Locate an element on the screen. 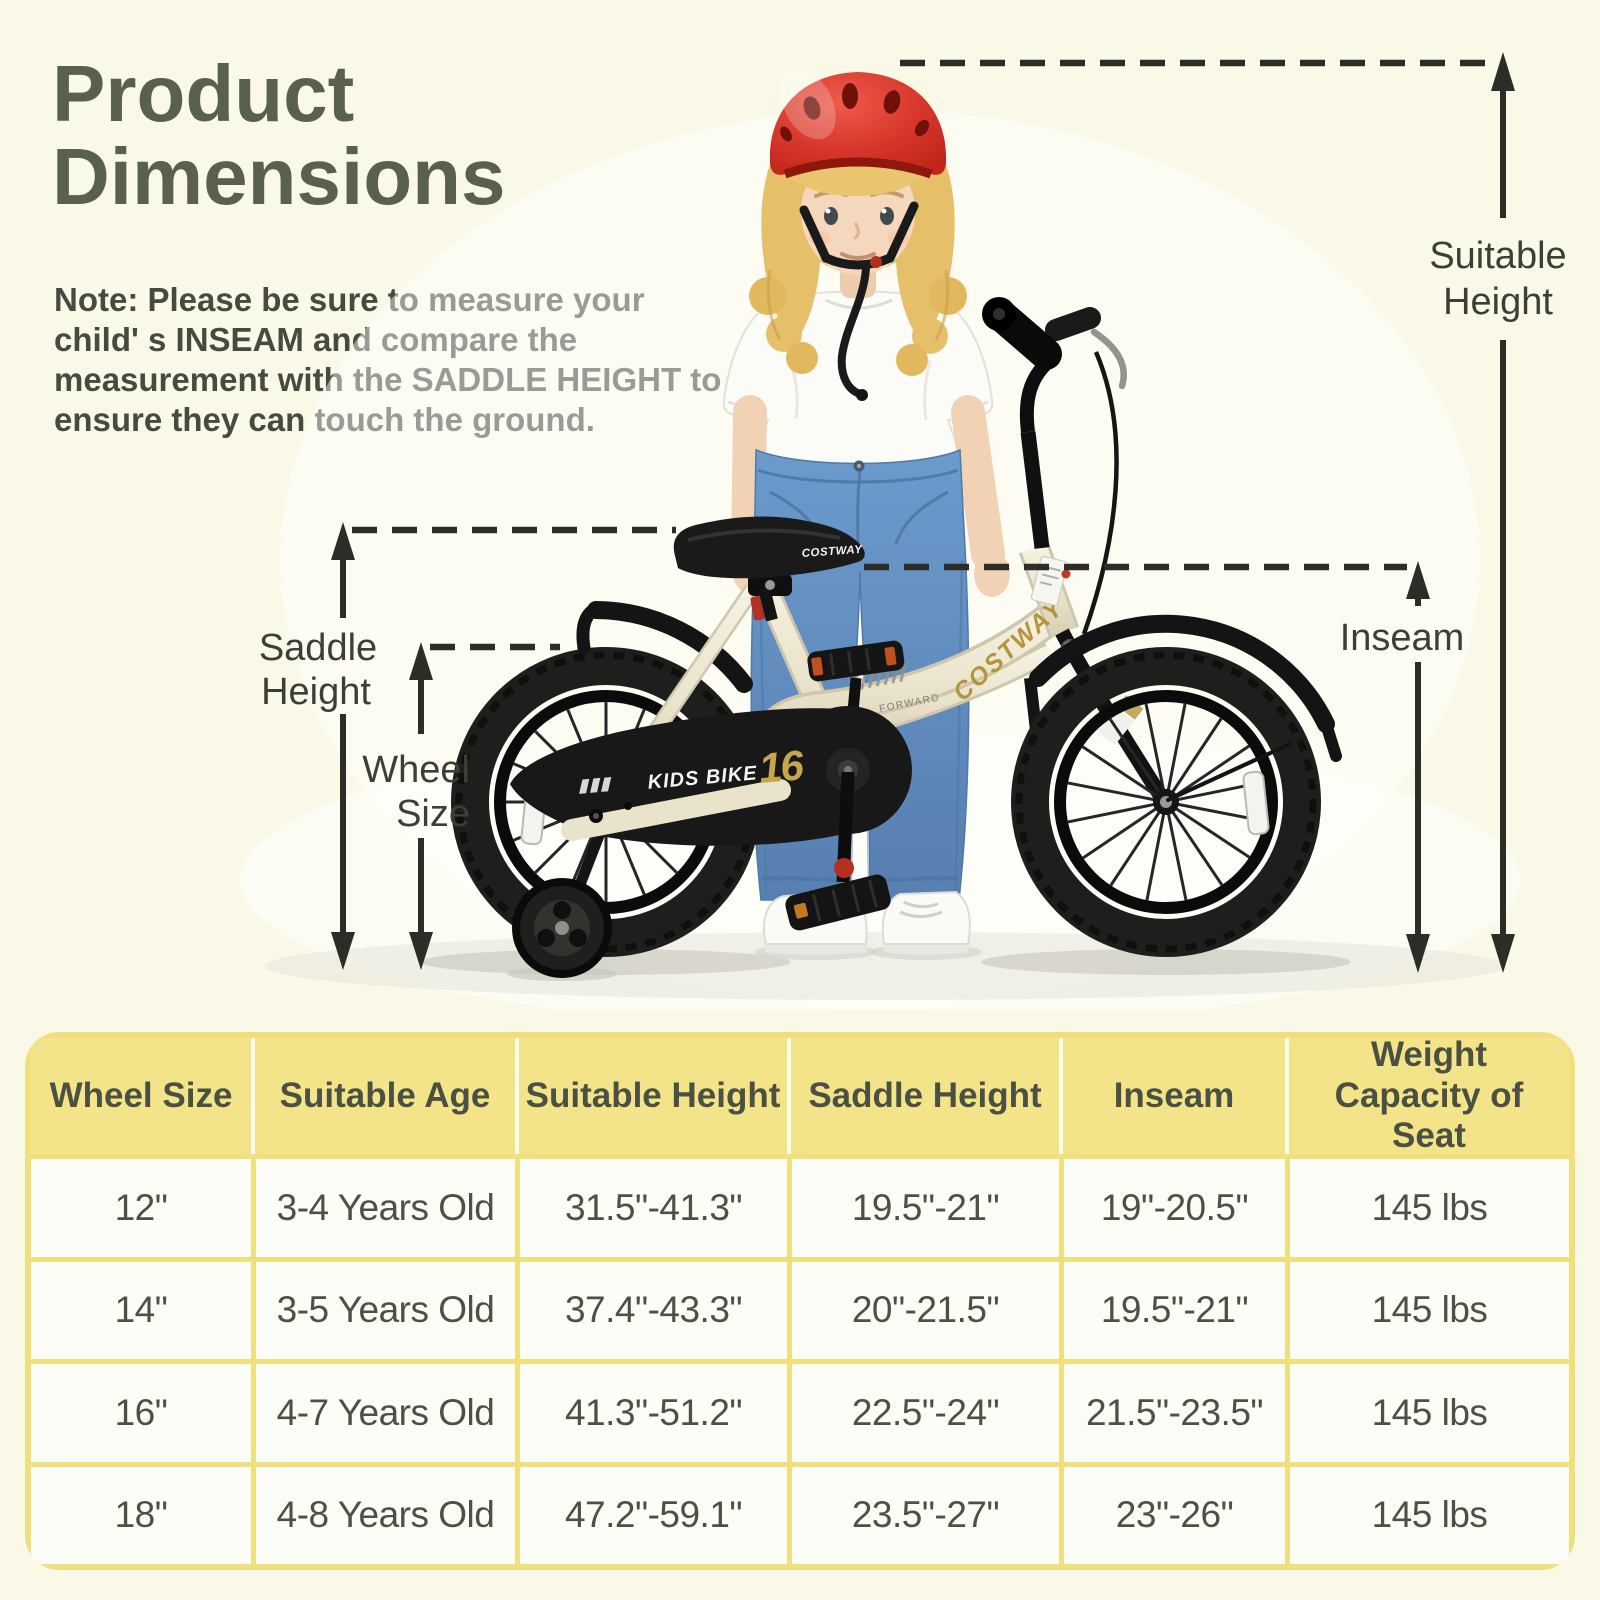  col-header-suitable-age: Suitable Age is located at coordinates (383, 1096).